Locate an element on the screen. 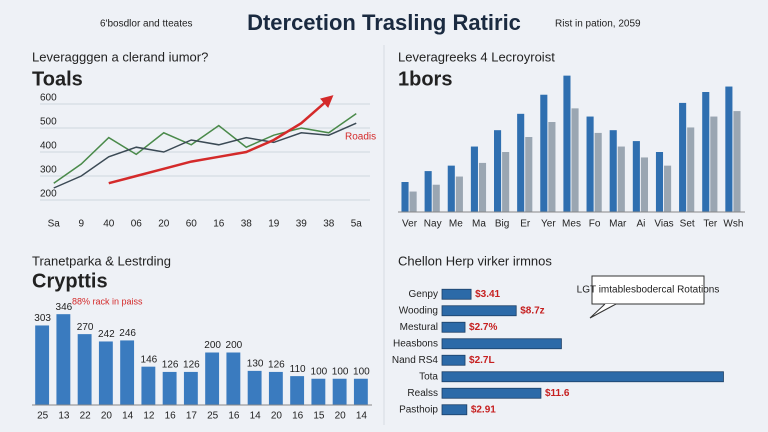 Image resolution: width=768 pixels, height=432 pixels. y-tick-label: 300 is located at coordinates (48, 170).